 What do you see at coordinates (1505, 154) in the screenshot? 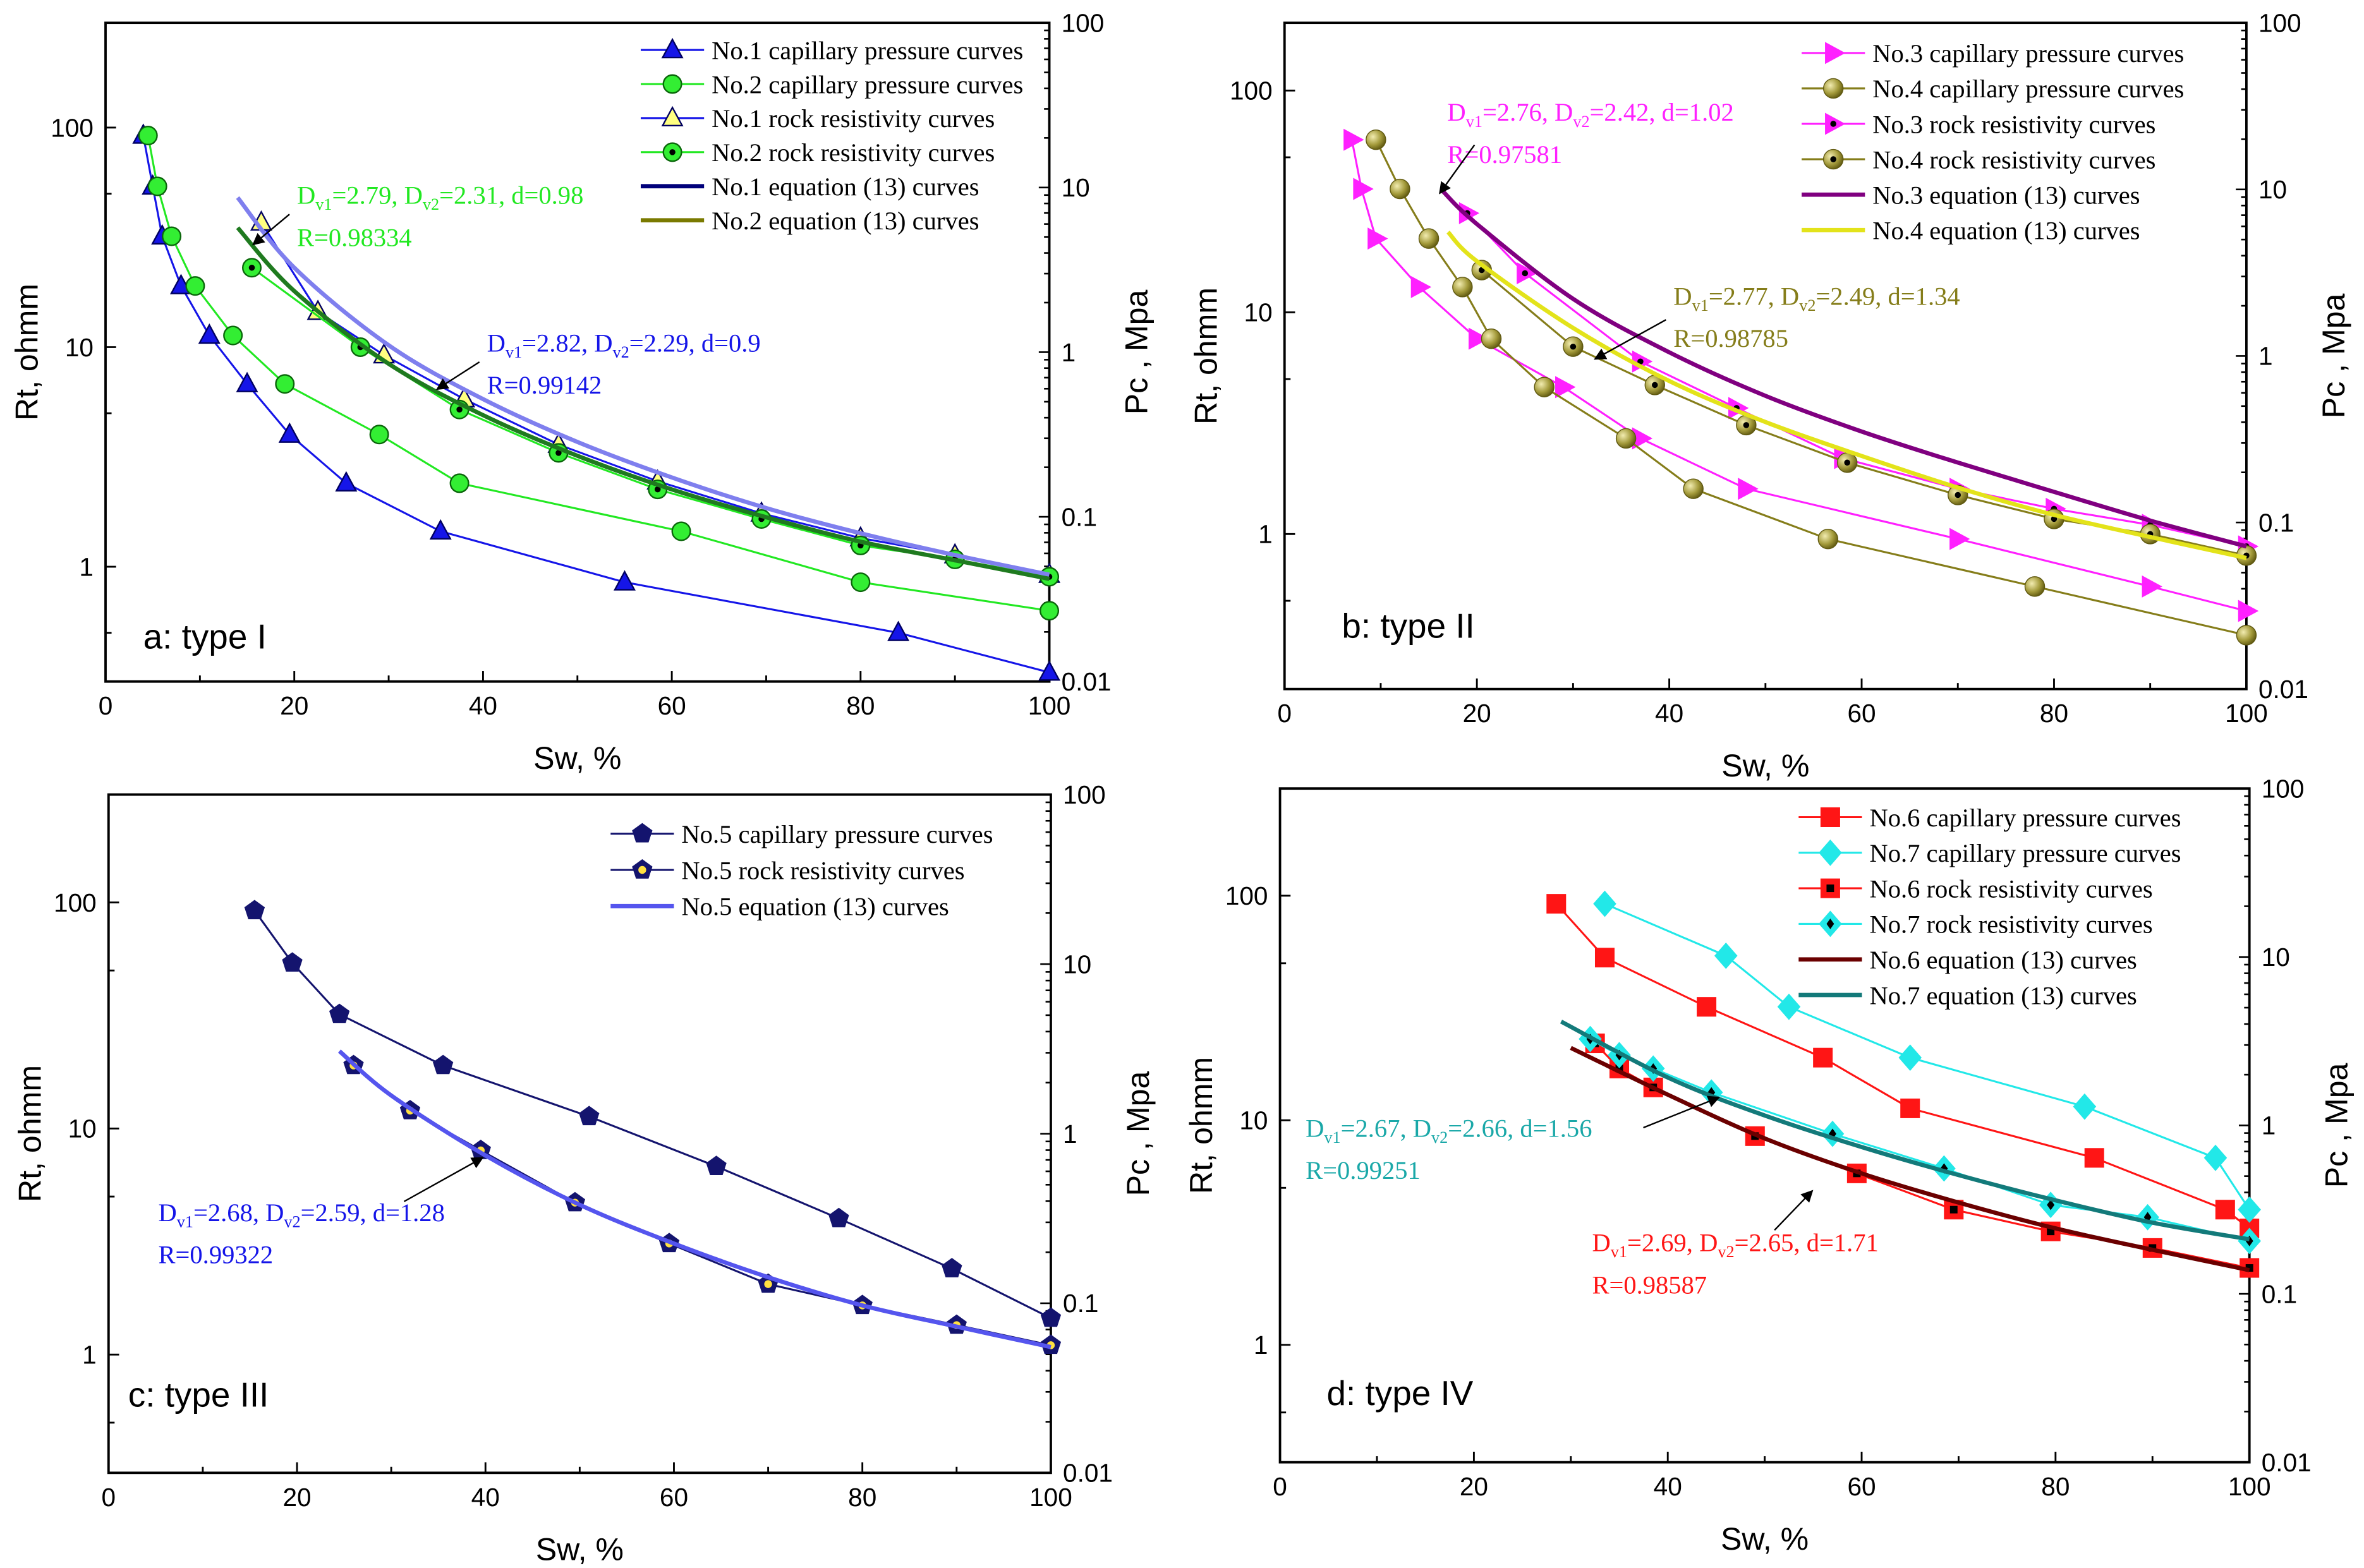
I see `fit-r-value: R=0.97581` at bounding box center [1505, 154].